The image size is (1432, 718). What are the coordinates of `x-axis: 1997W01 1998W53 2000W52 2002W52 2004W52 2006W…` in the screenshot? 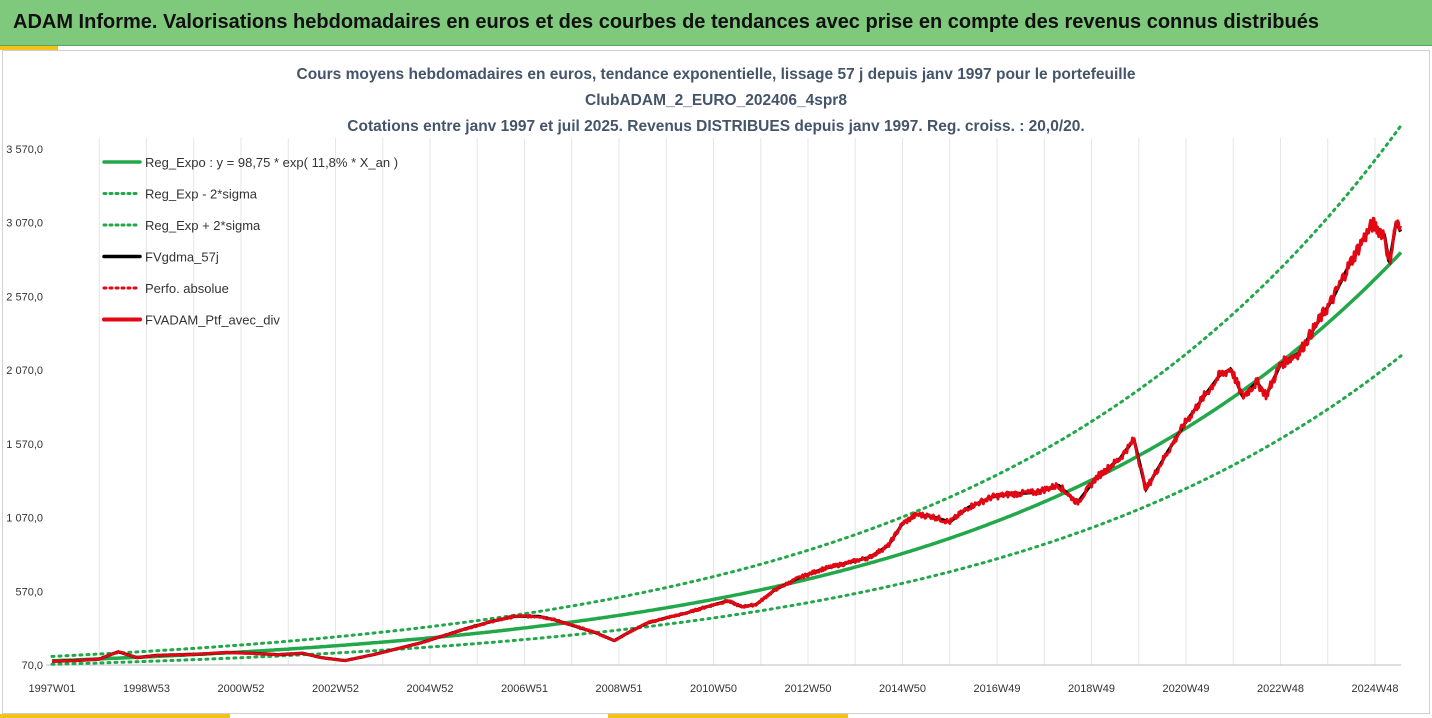 It's located at (713, 689).